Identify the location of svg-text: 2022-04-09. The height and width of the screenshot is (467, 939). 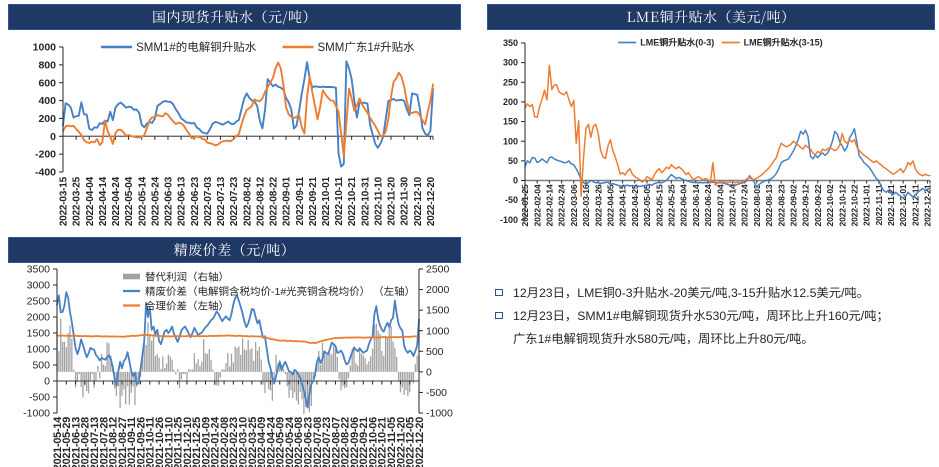
(262, 442).